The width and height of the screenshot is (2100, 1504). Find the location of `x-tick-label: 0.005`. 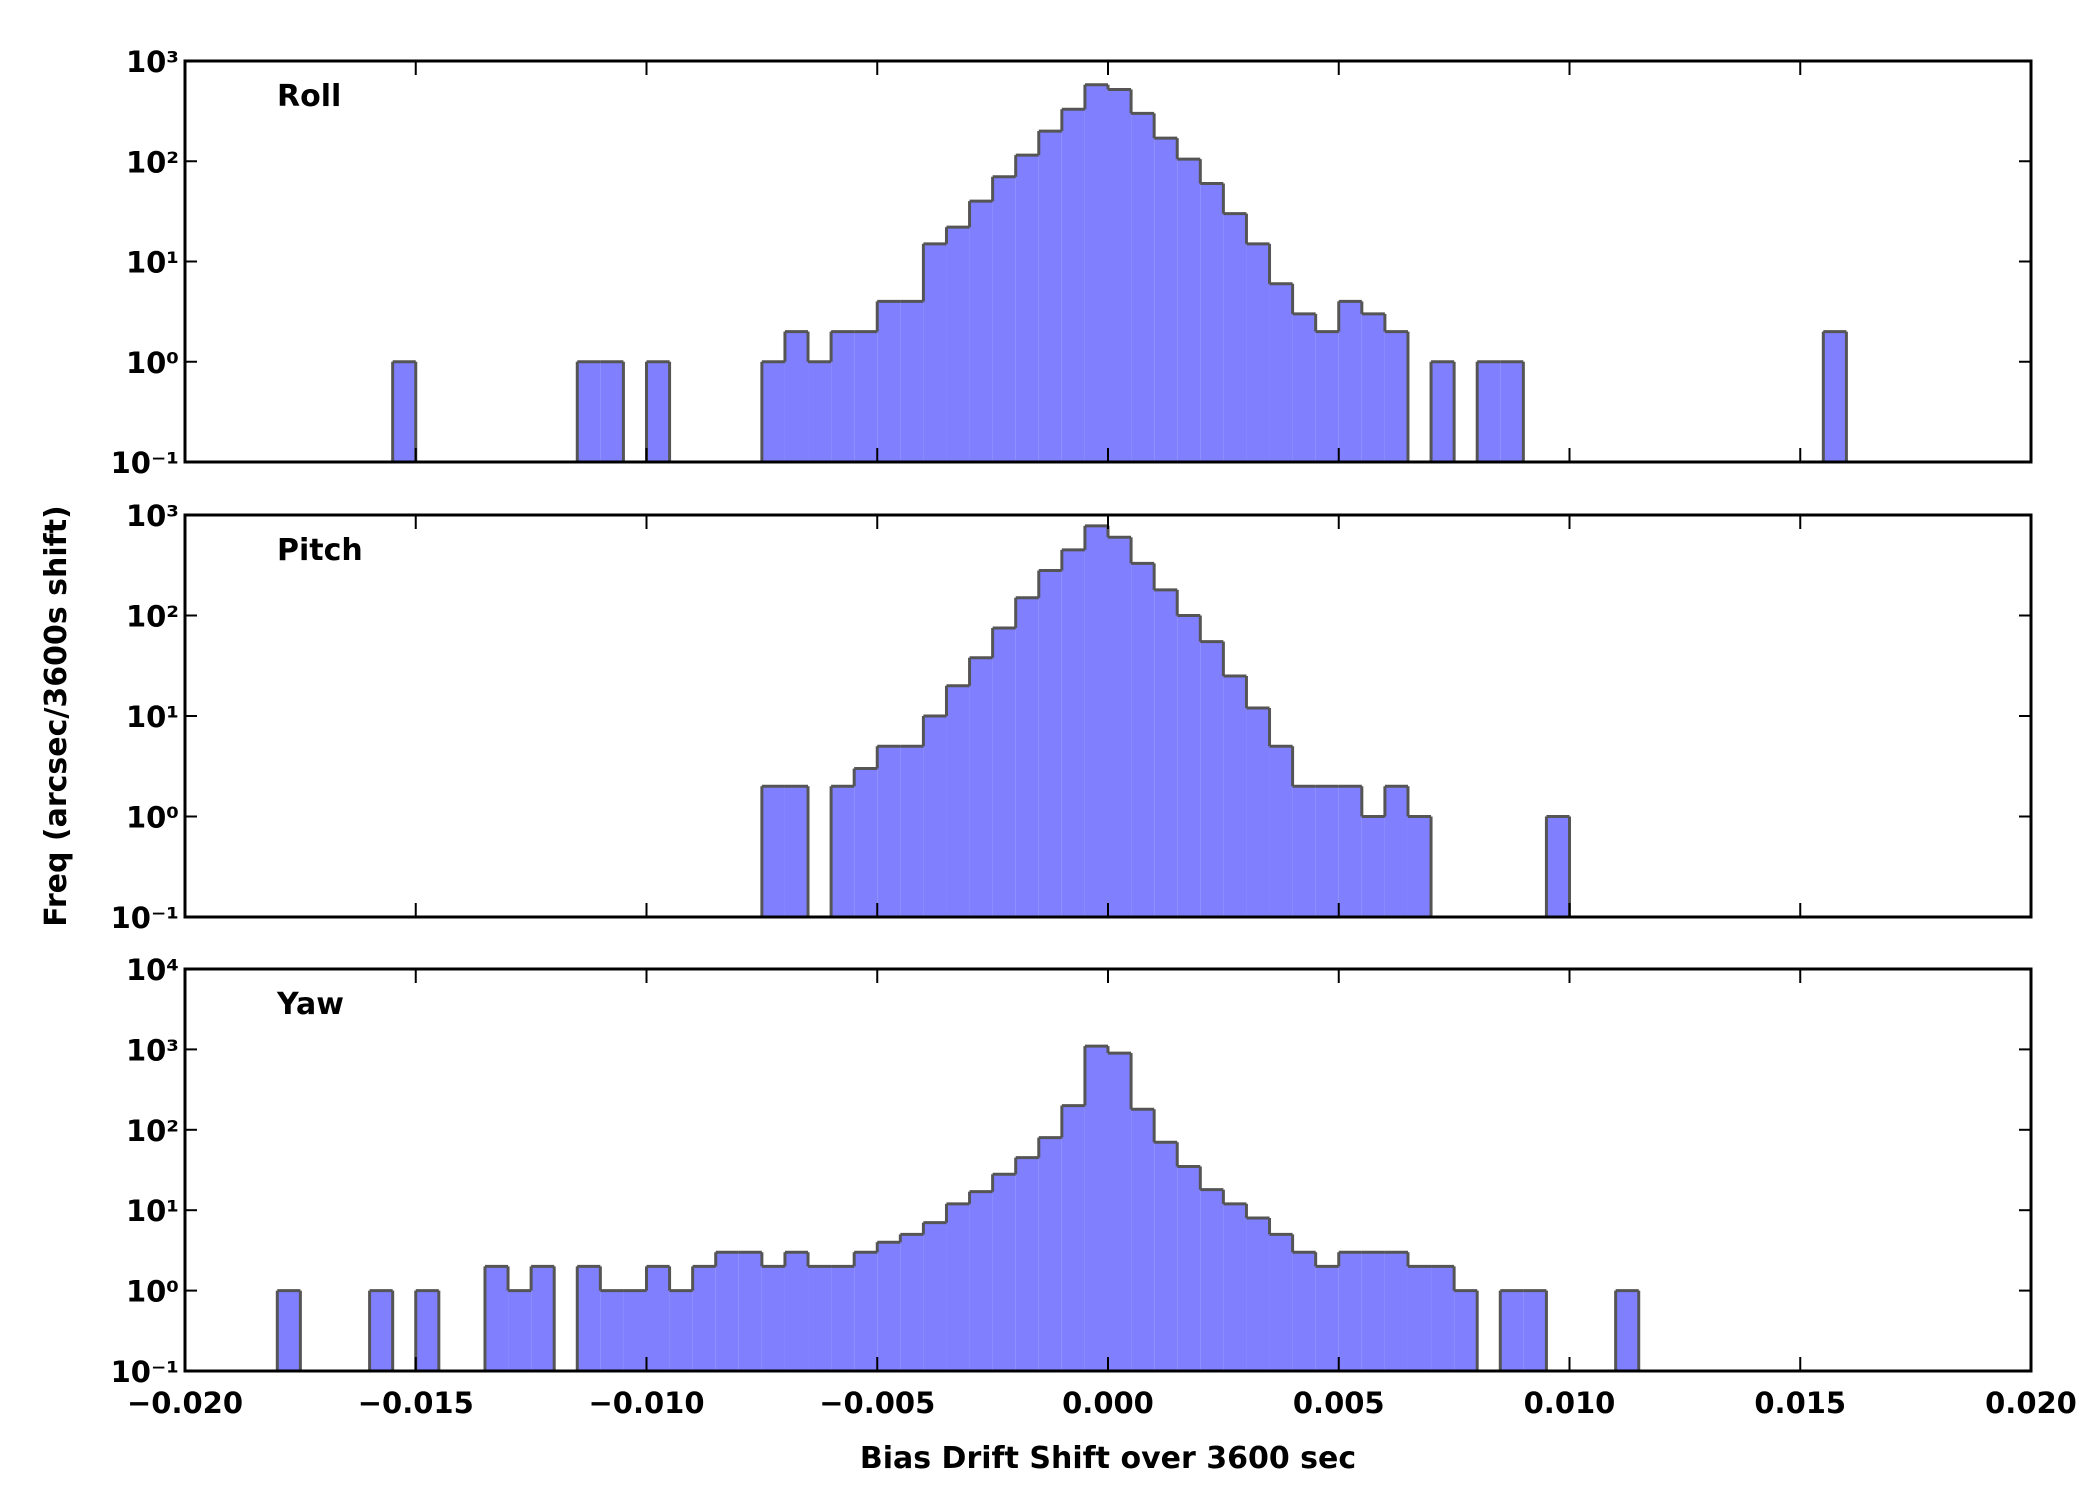

x-tick-label: 0.005 is located at coordinates (1339, 1403).